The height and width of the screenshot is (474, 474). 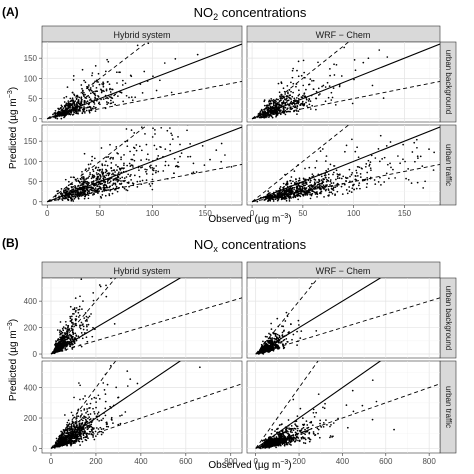 I want to click on panel-a-title-main: NO, so click(x=204, y=12).